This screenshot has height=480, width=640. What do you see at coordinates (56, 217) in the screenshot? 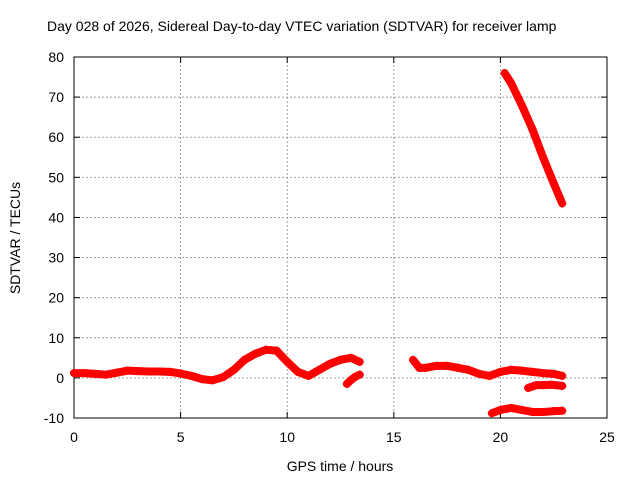
I see `y-tick-label: 40` at bounding box center [56, 217].